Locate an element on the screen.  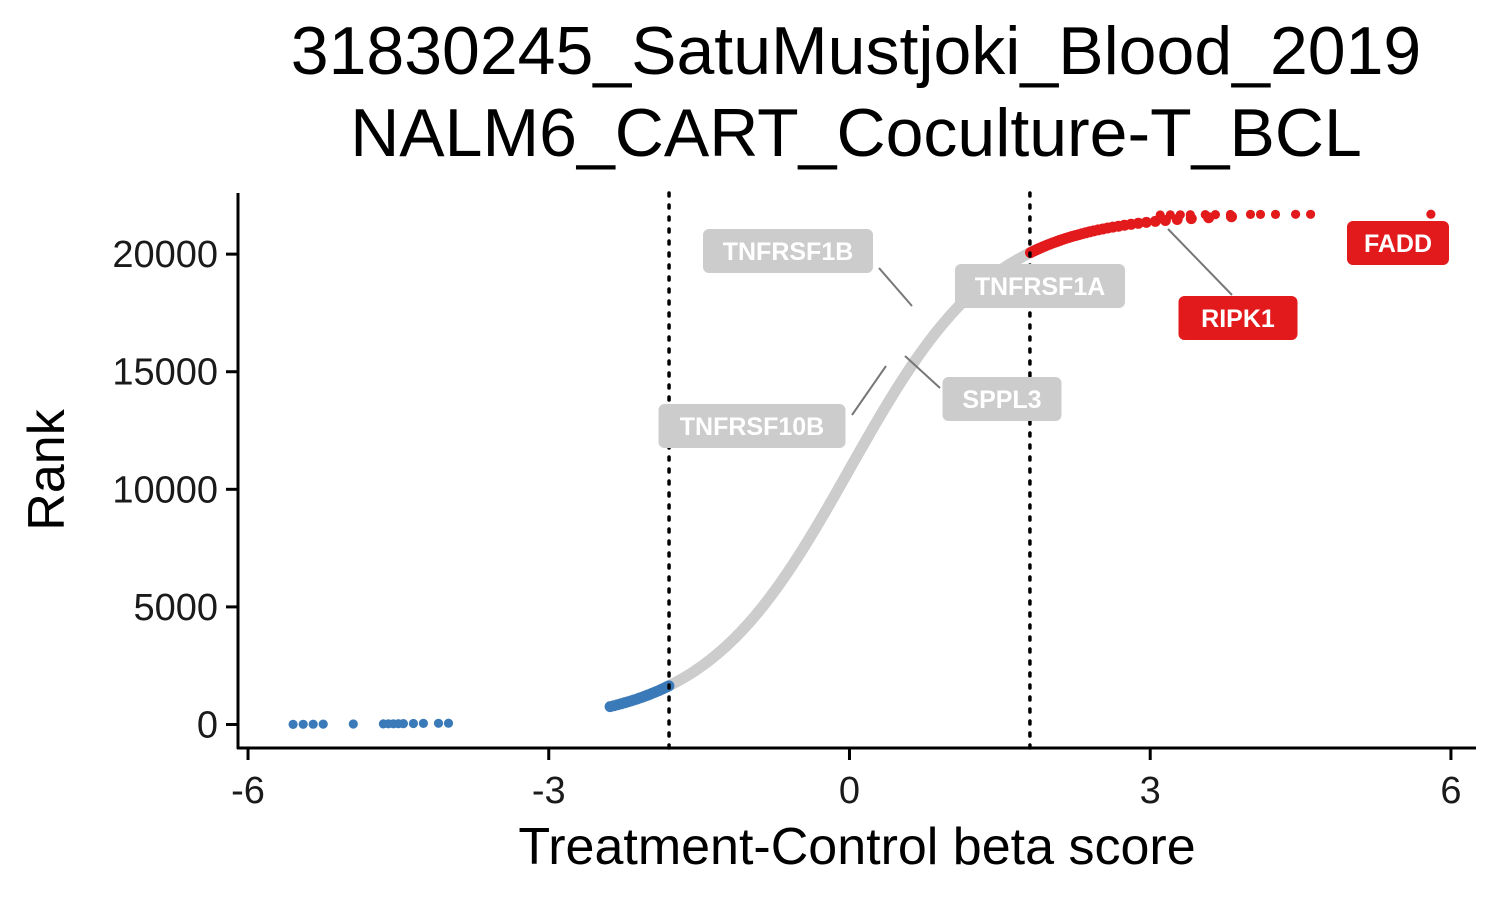
gene-label-tnfrsf1b: TNFRSF1B is located at coordinates (808, 268).